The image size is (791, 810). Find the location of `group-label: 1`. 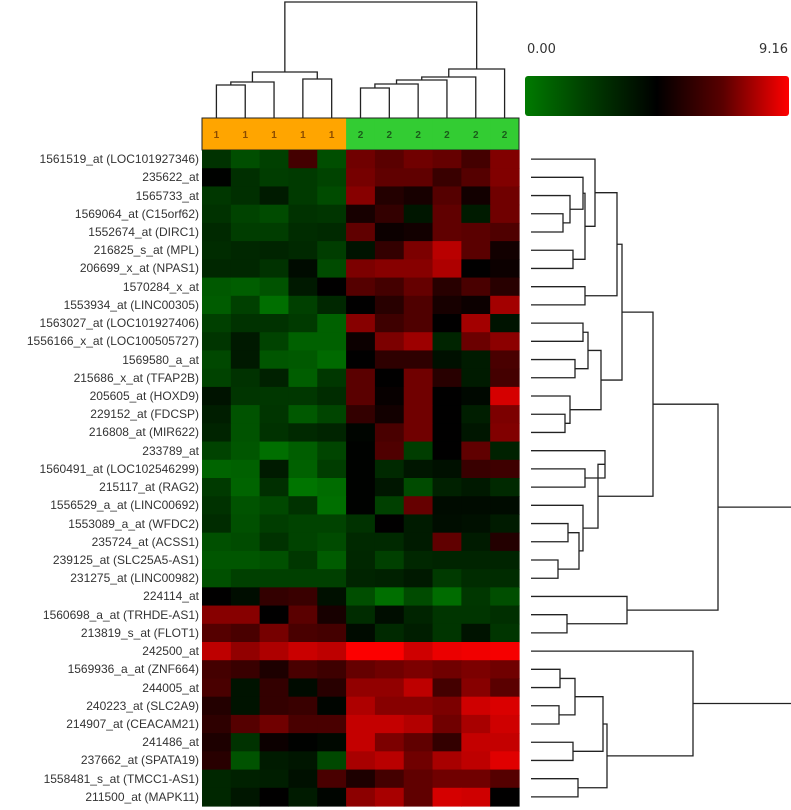

group-label: 1 is located at coordinates (303, 135).